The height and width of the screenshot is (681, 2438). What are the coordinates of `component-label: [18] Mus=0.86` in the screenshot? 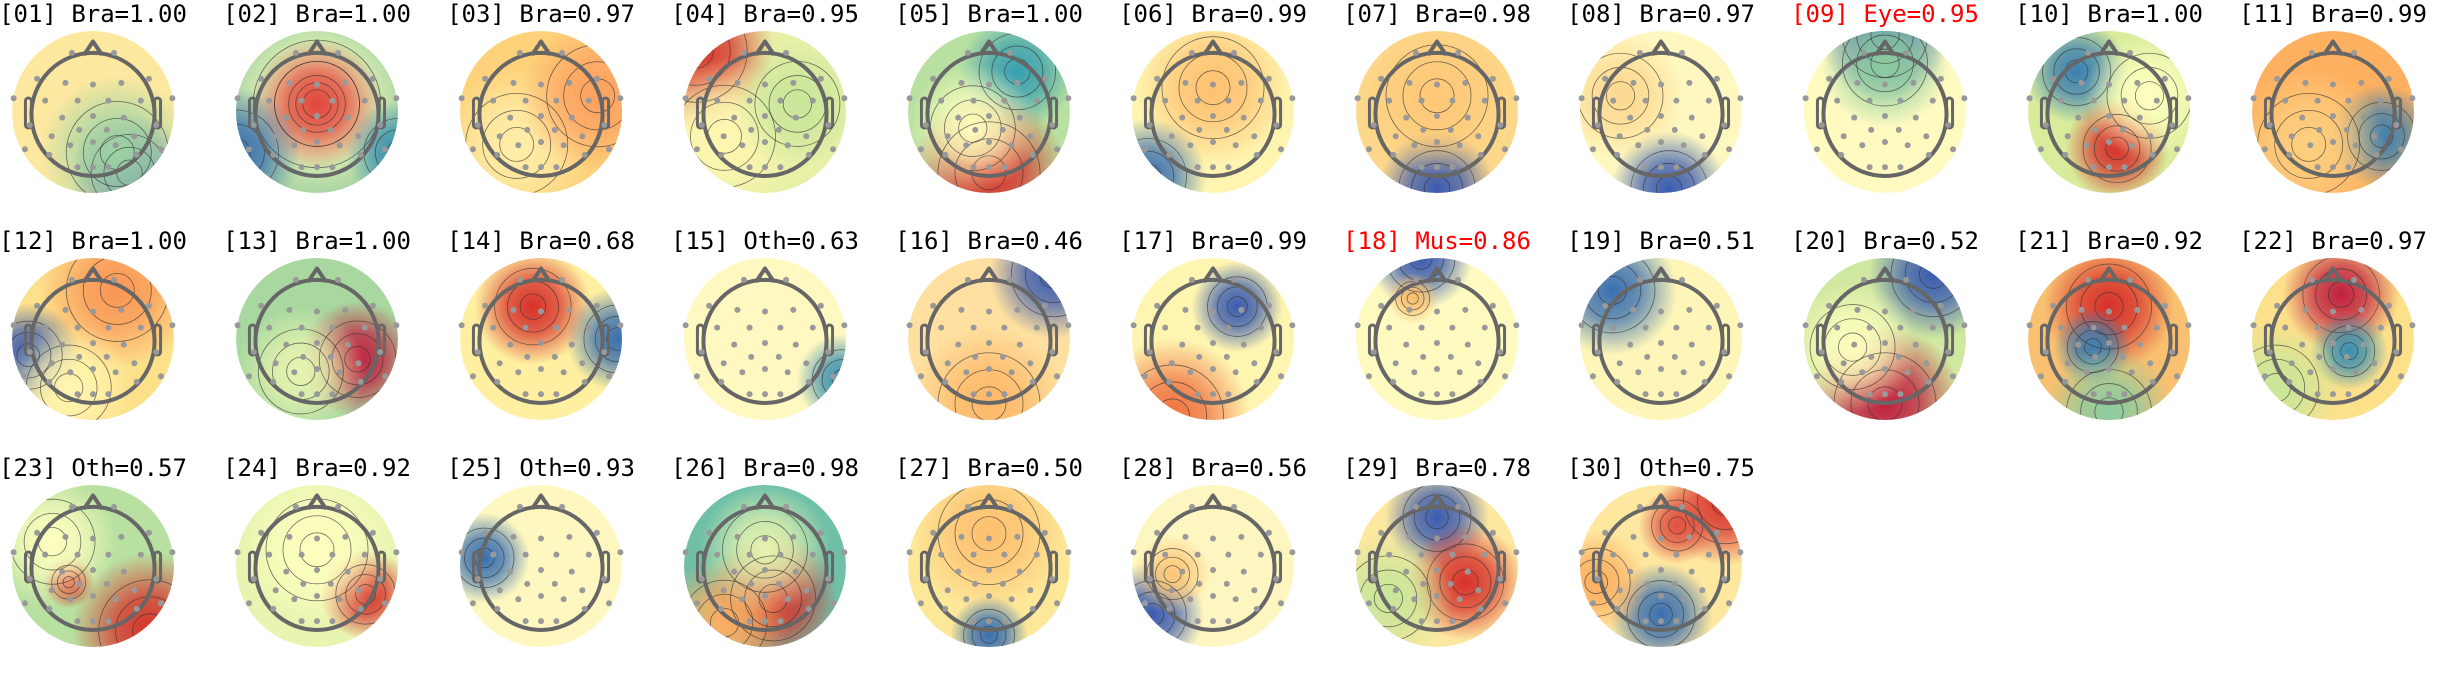 It's located at (1437, 241).